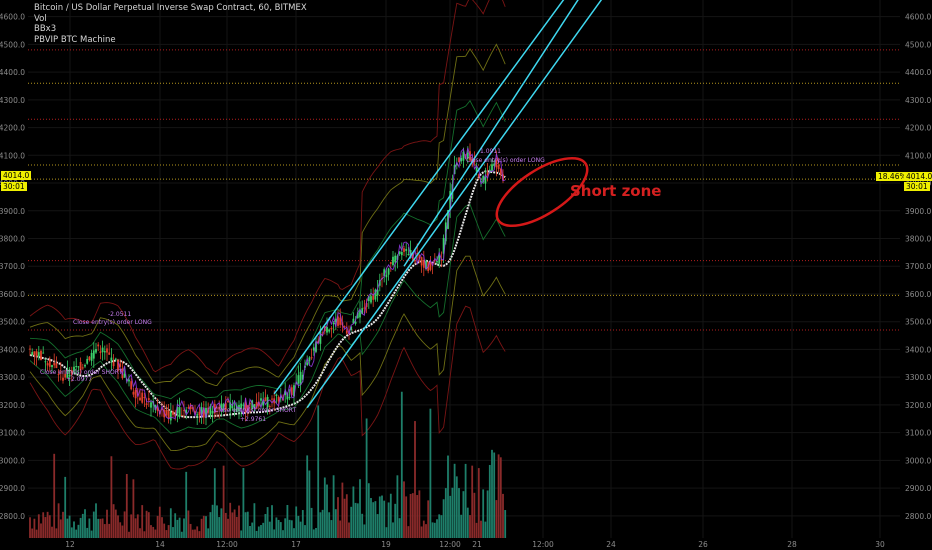 The image size is (932, 550). Describe the element at coordinates (40, 18) in the screenshot. I see `vol-indicator-label: Vol` at that location.